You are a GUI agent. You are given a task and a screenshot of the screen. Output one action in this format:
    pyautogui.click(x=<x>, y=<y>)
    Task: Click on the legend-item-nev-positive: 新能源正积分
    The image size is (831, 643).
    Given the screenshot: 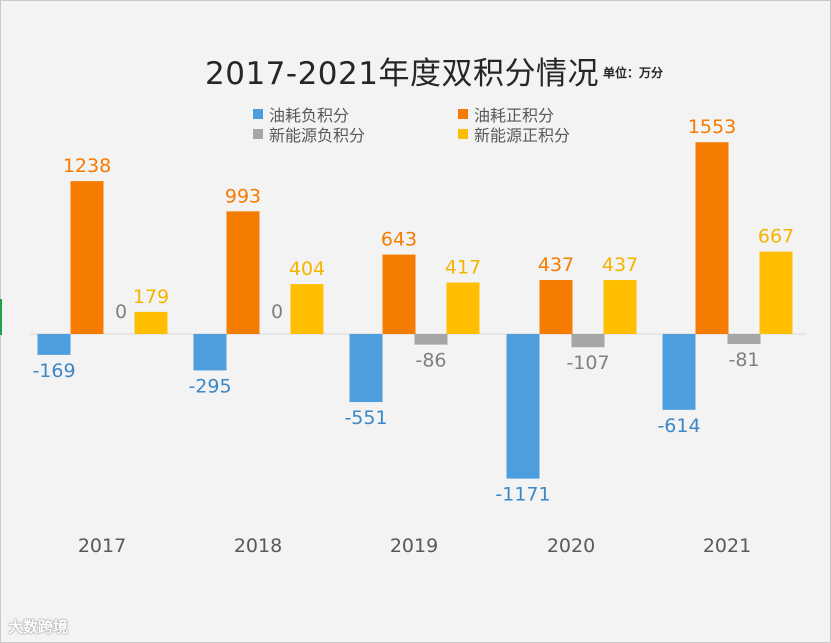 What is the action you would take?
    pyautogui.click(x=514, y=134)
    